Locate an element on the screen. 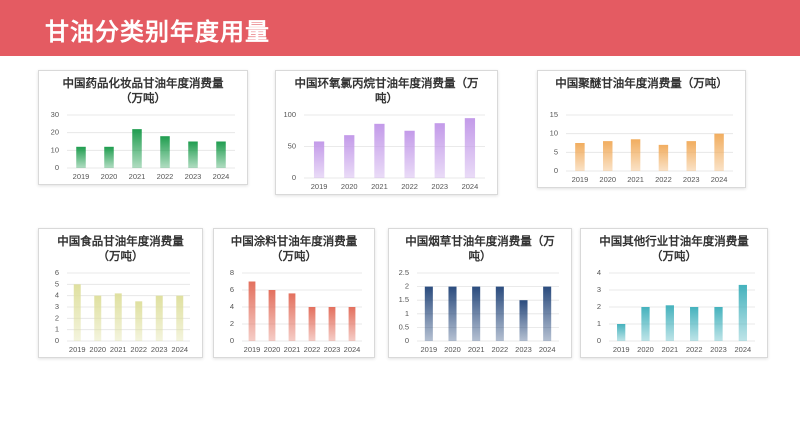 This screenshot has height=448, width=800. plot: 0 0.5 1 1.5 2 2.5 2019 2020 2021 2022 2023 2024 is located at coordinates (479, 311).